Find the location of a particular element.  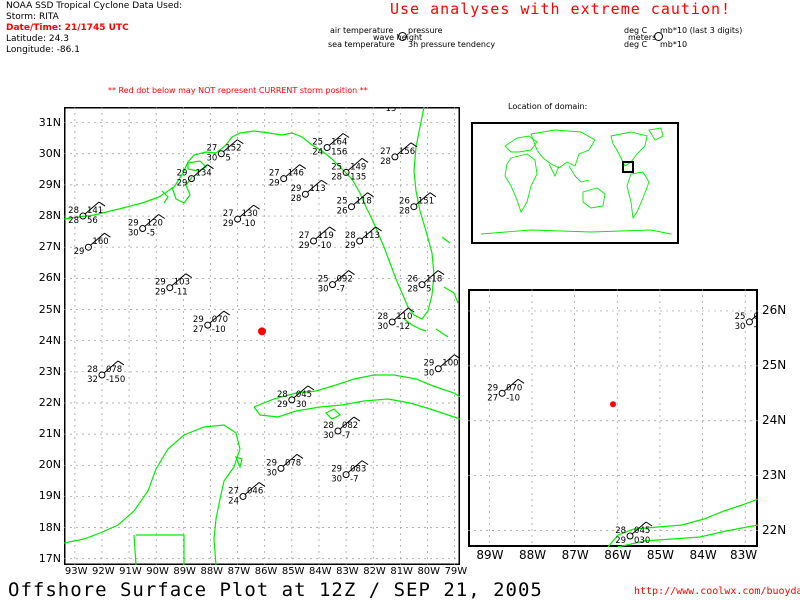

lon-tick-label: 89W is located at coordinates (184, 571).